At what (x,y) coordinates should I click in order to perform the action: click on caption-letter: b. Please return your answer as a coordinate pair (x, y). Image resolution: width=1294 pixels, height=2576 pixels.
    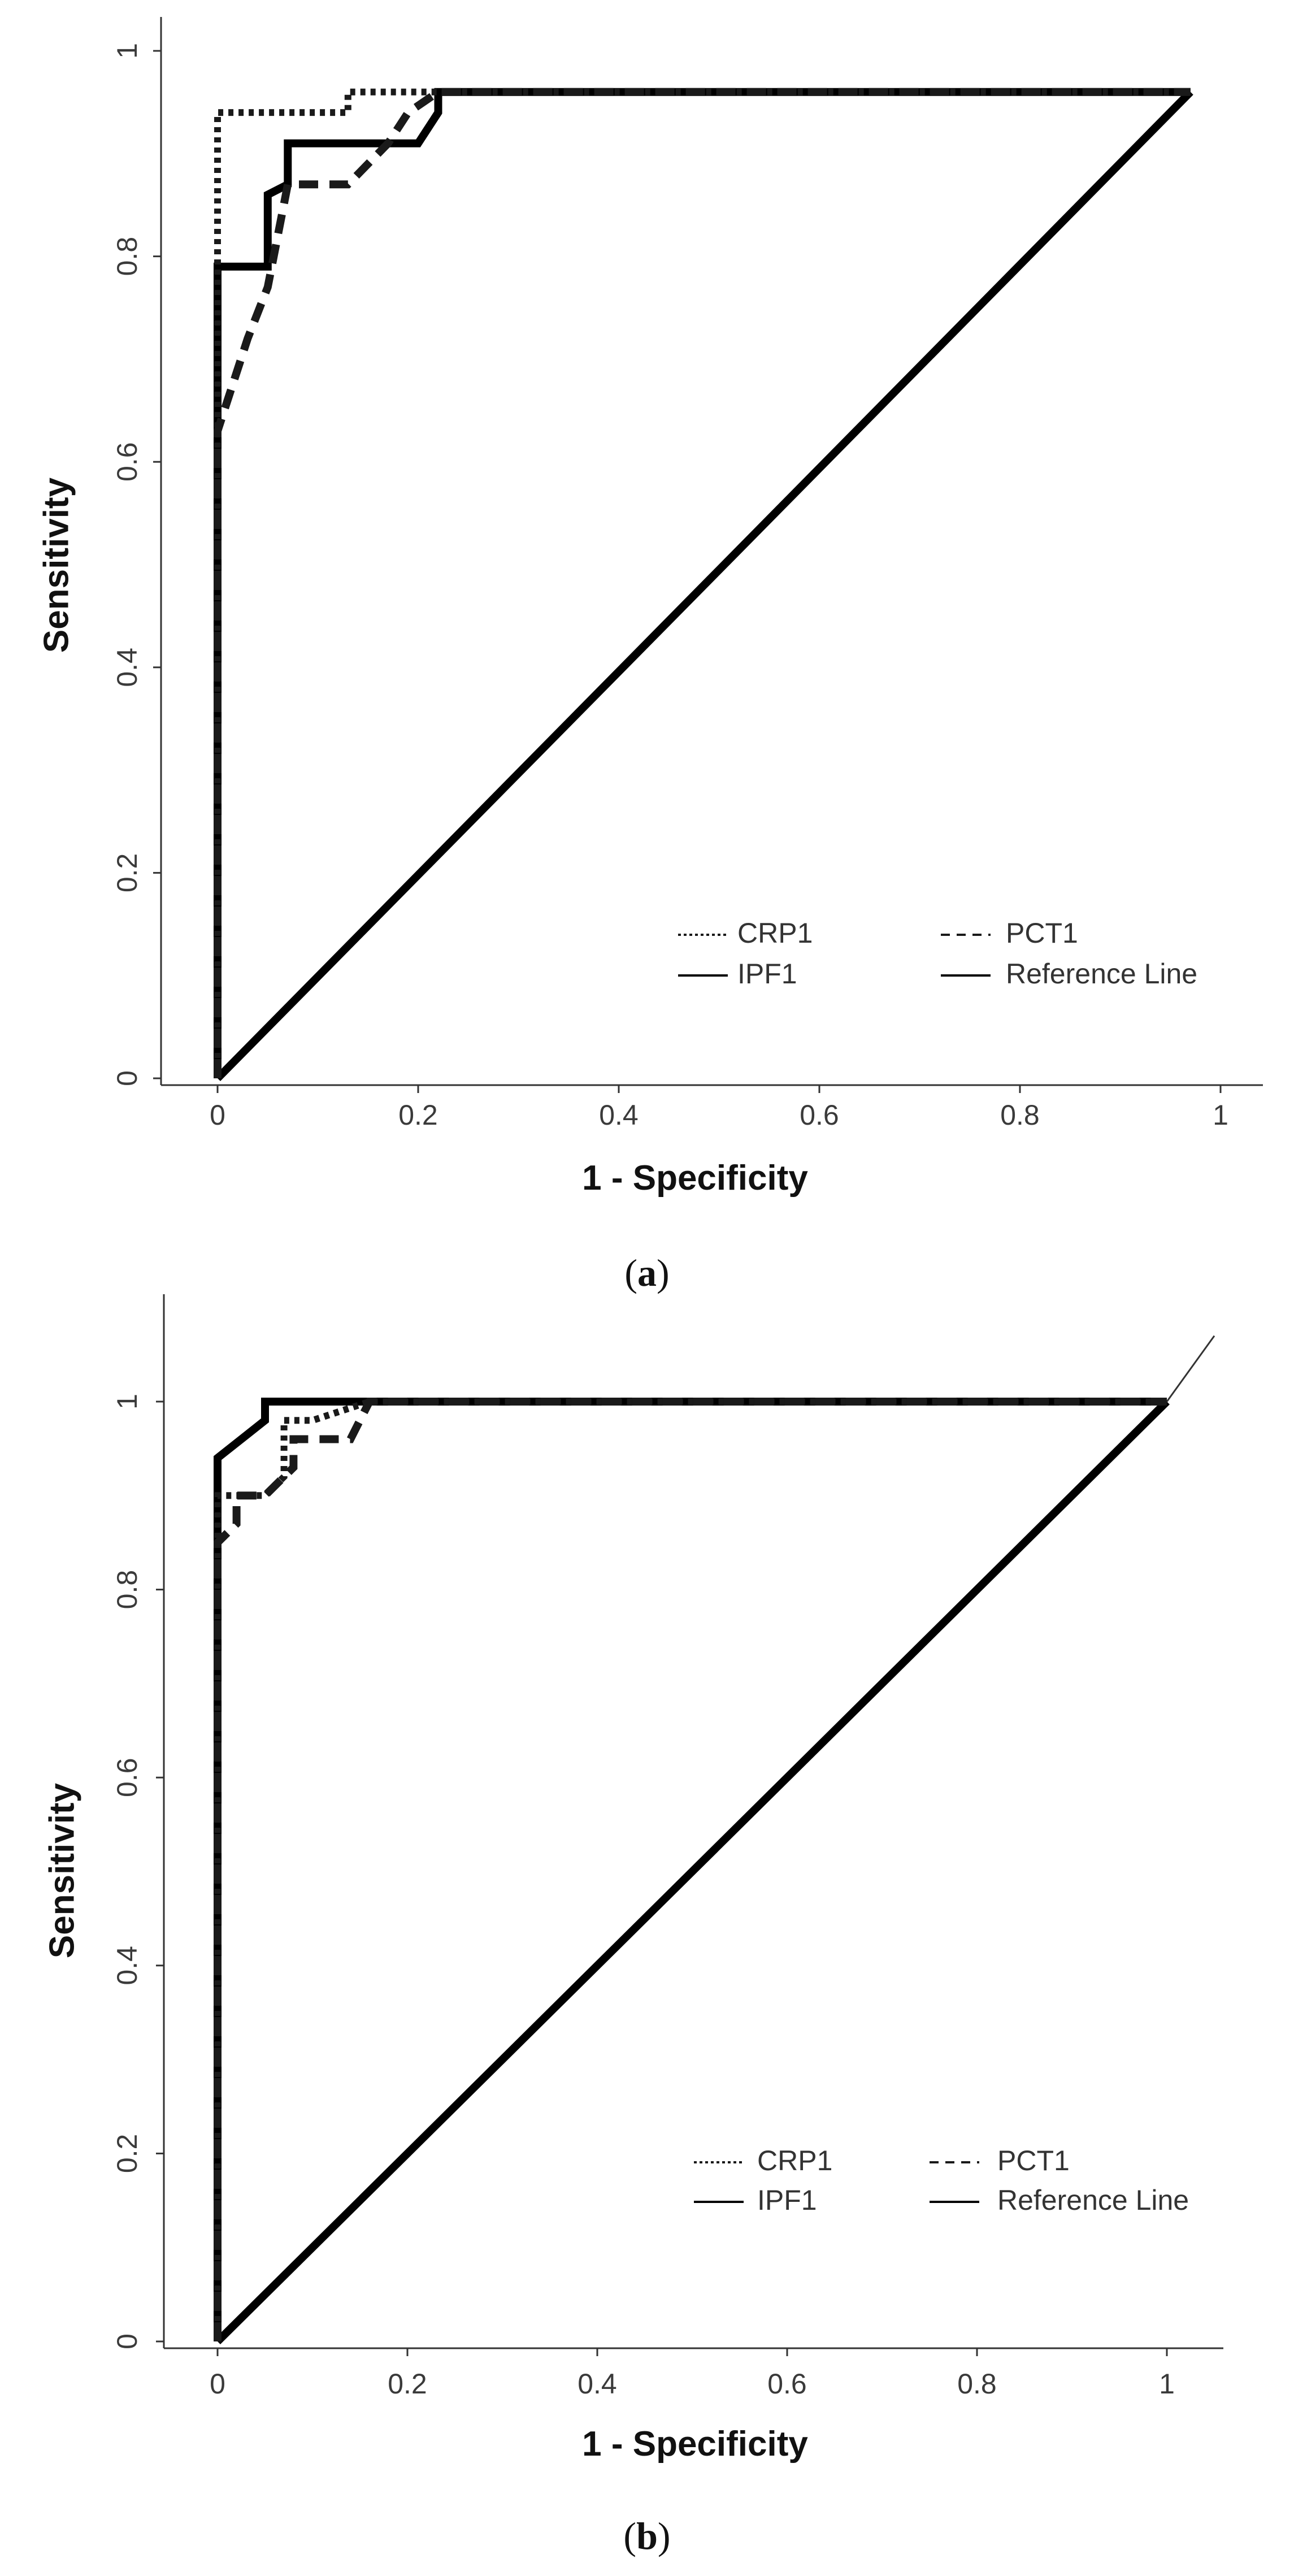
    Looking at the image, I should click on (647, 2535).